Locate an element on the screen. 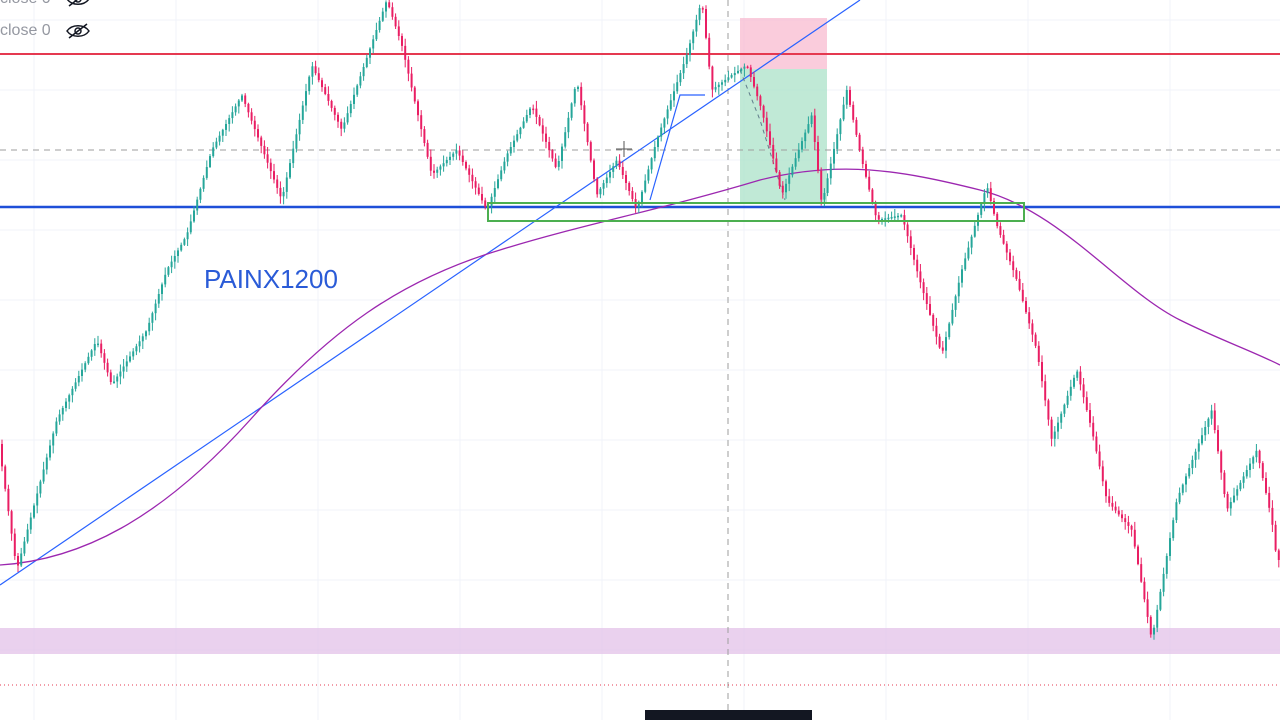  bottom-toolbar-tab is located at coordinates (728, 715).